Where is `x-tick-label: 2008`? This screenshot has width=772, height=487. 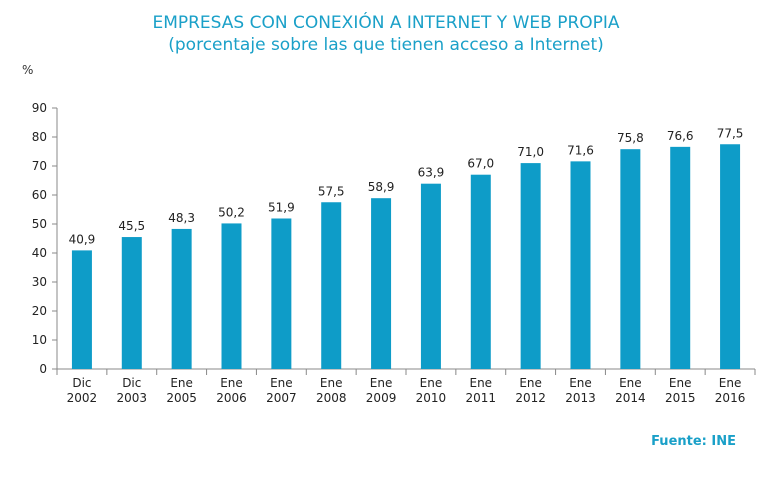 x-tick-label: 2008 is located at coordinates (331, 398).